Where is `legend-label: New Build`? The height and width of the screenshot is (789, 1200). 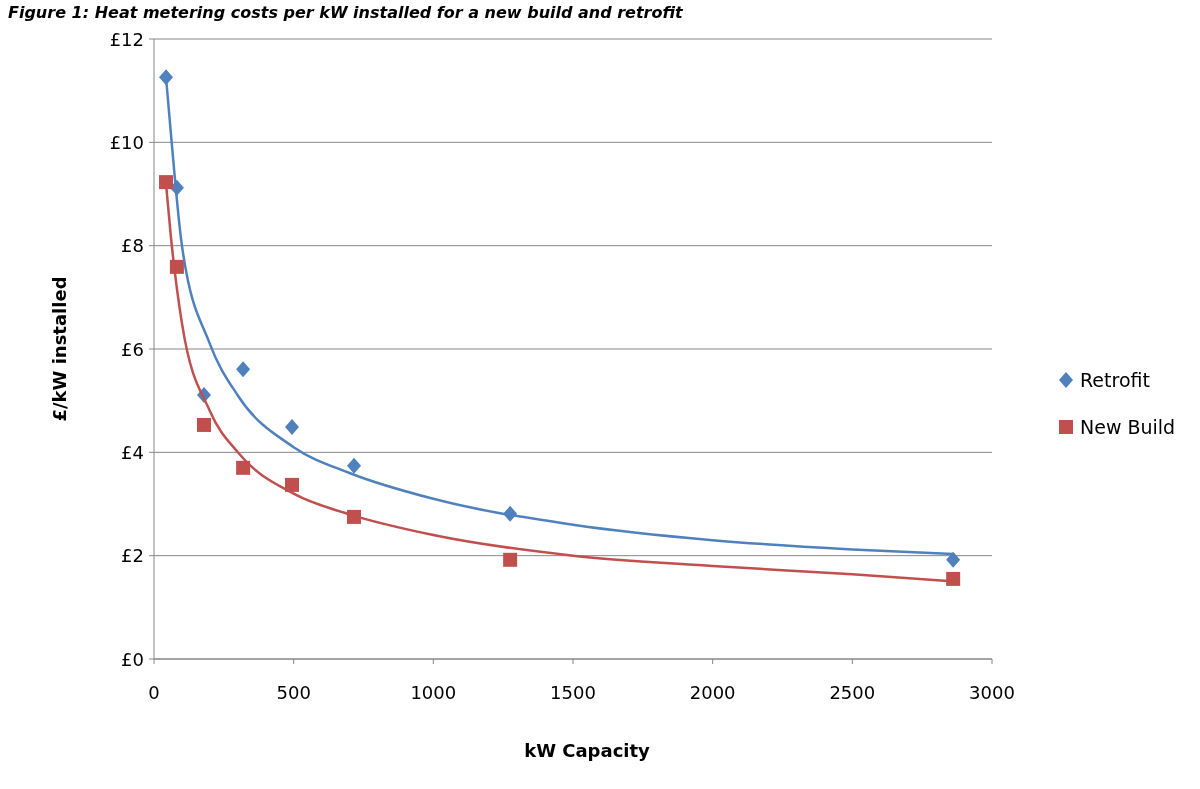 legend-label: New Build is located at coordinates (1128, 427).